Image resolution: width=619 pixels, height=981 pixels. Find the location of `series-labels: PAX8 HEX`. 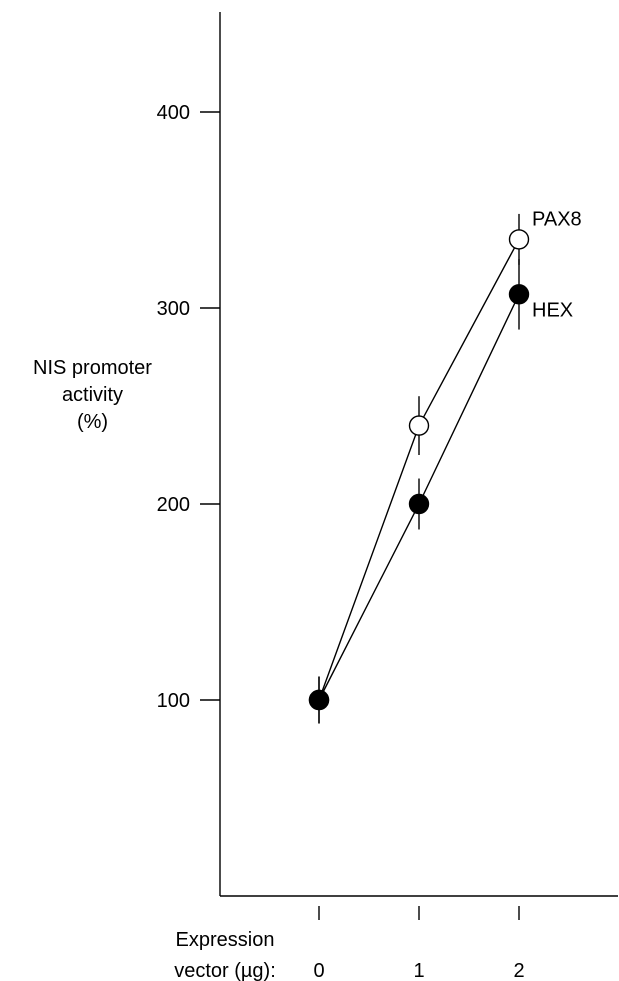

series-labels: PAX8 HEX is located at coordinates (557, 264).